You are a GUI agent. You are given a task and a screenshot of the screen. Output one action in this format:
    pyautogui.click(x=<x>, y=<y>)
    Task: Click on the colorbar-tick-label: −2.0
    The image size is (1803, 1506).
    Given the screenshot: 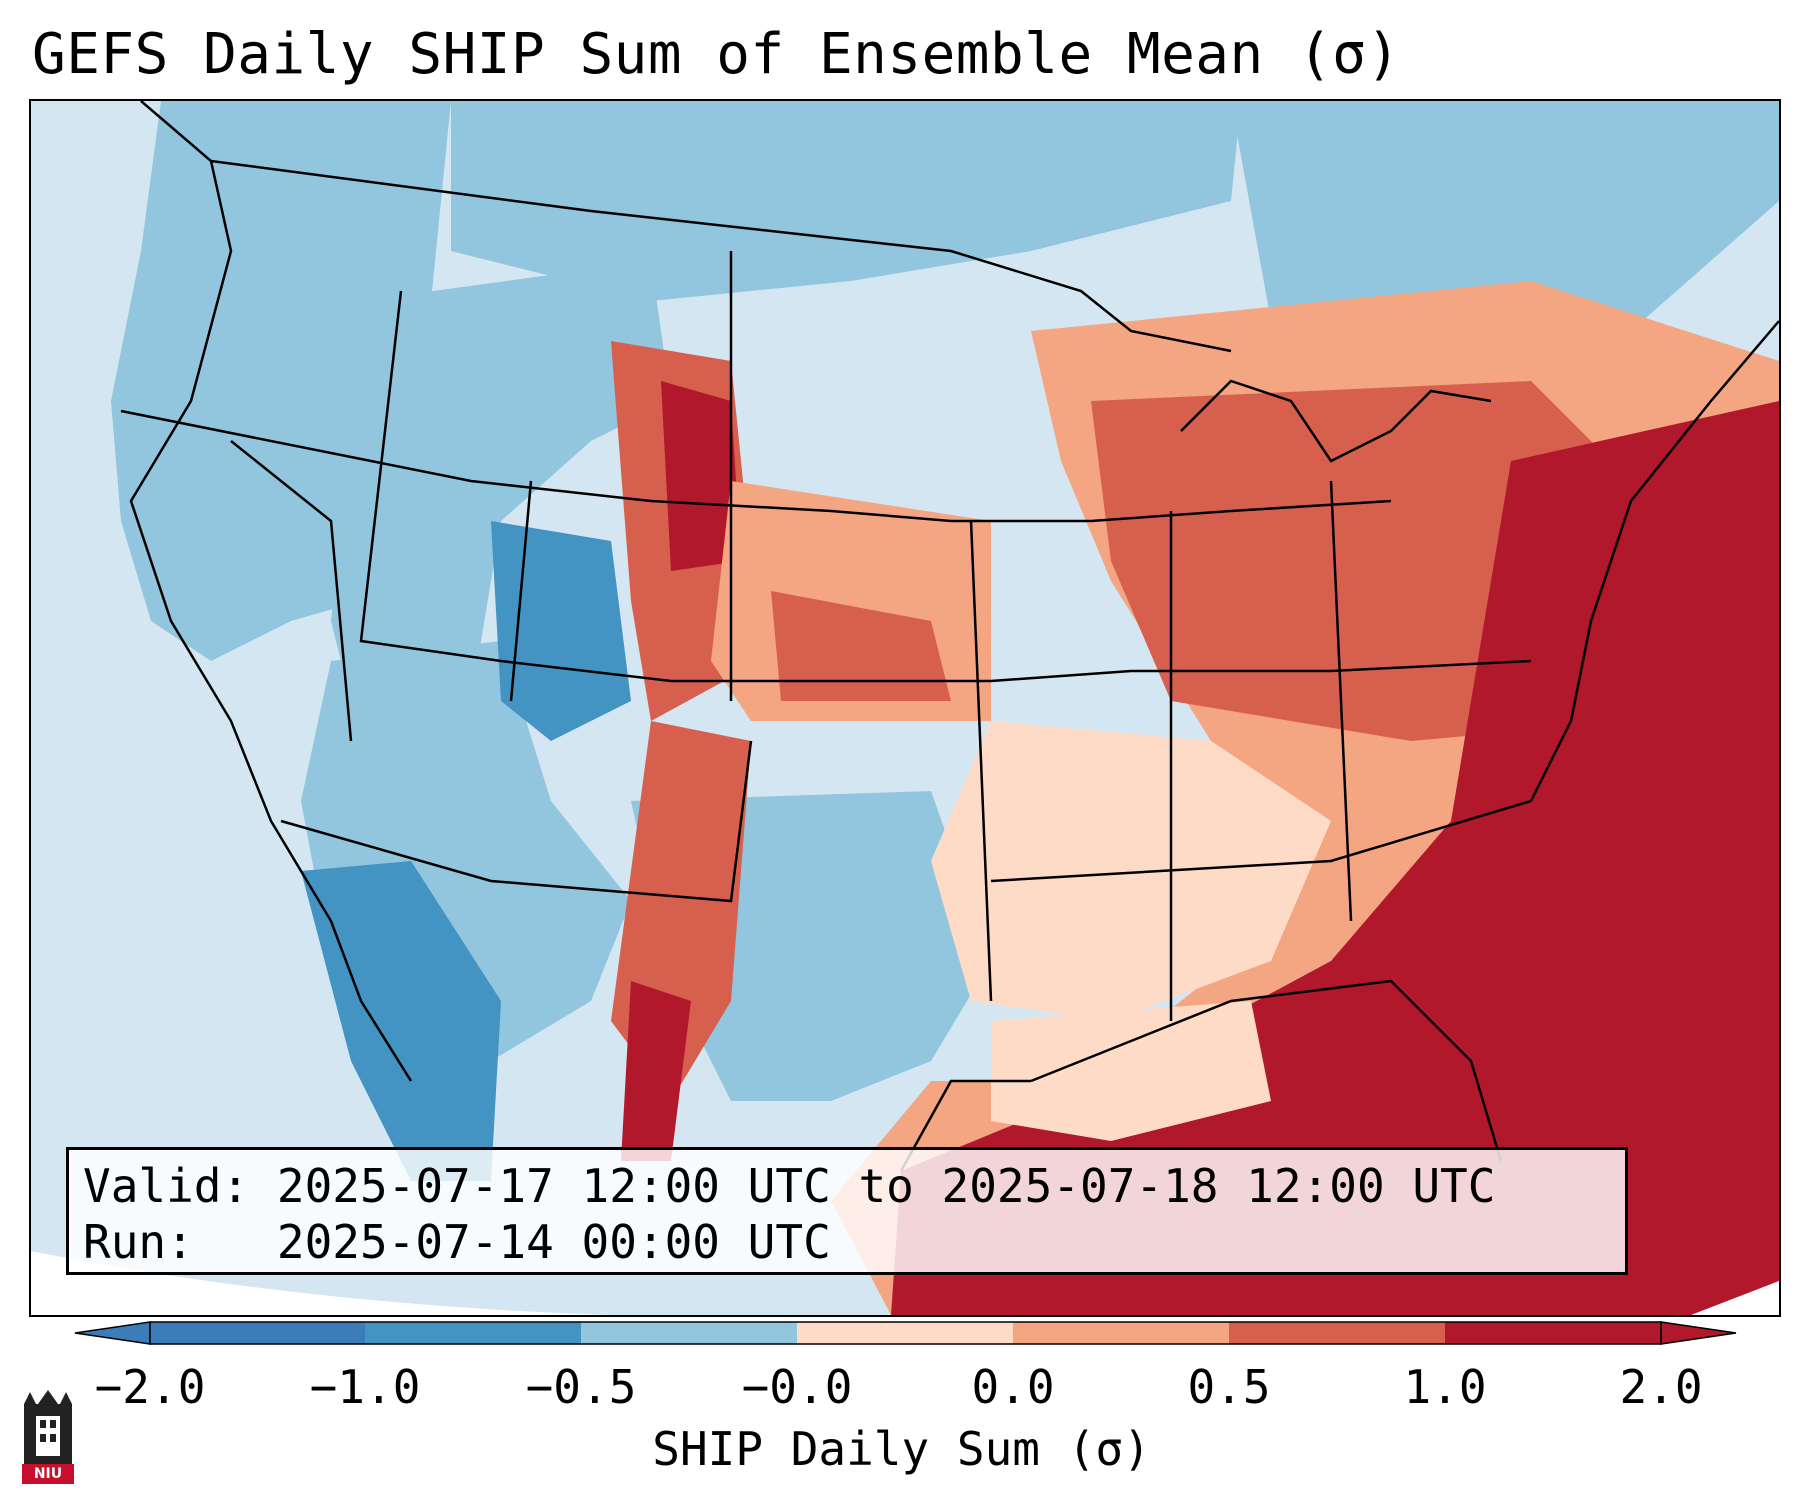 What is the action you would take?
    pyautogui.click(x=150, y=1387)
    